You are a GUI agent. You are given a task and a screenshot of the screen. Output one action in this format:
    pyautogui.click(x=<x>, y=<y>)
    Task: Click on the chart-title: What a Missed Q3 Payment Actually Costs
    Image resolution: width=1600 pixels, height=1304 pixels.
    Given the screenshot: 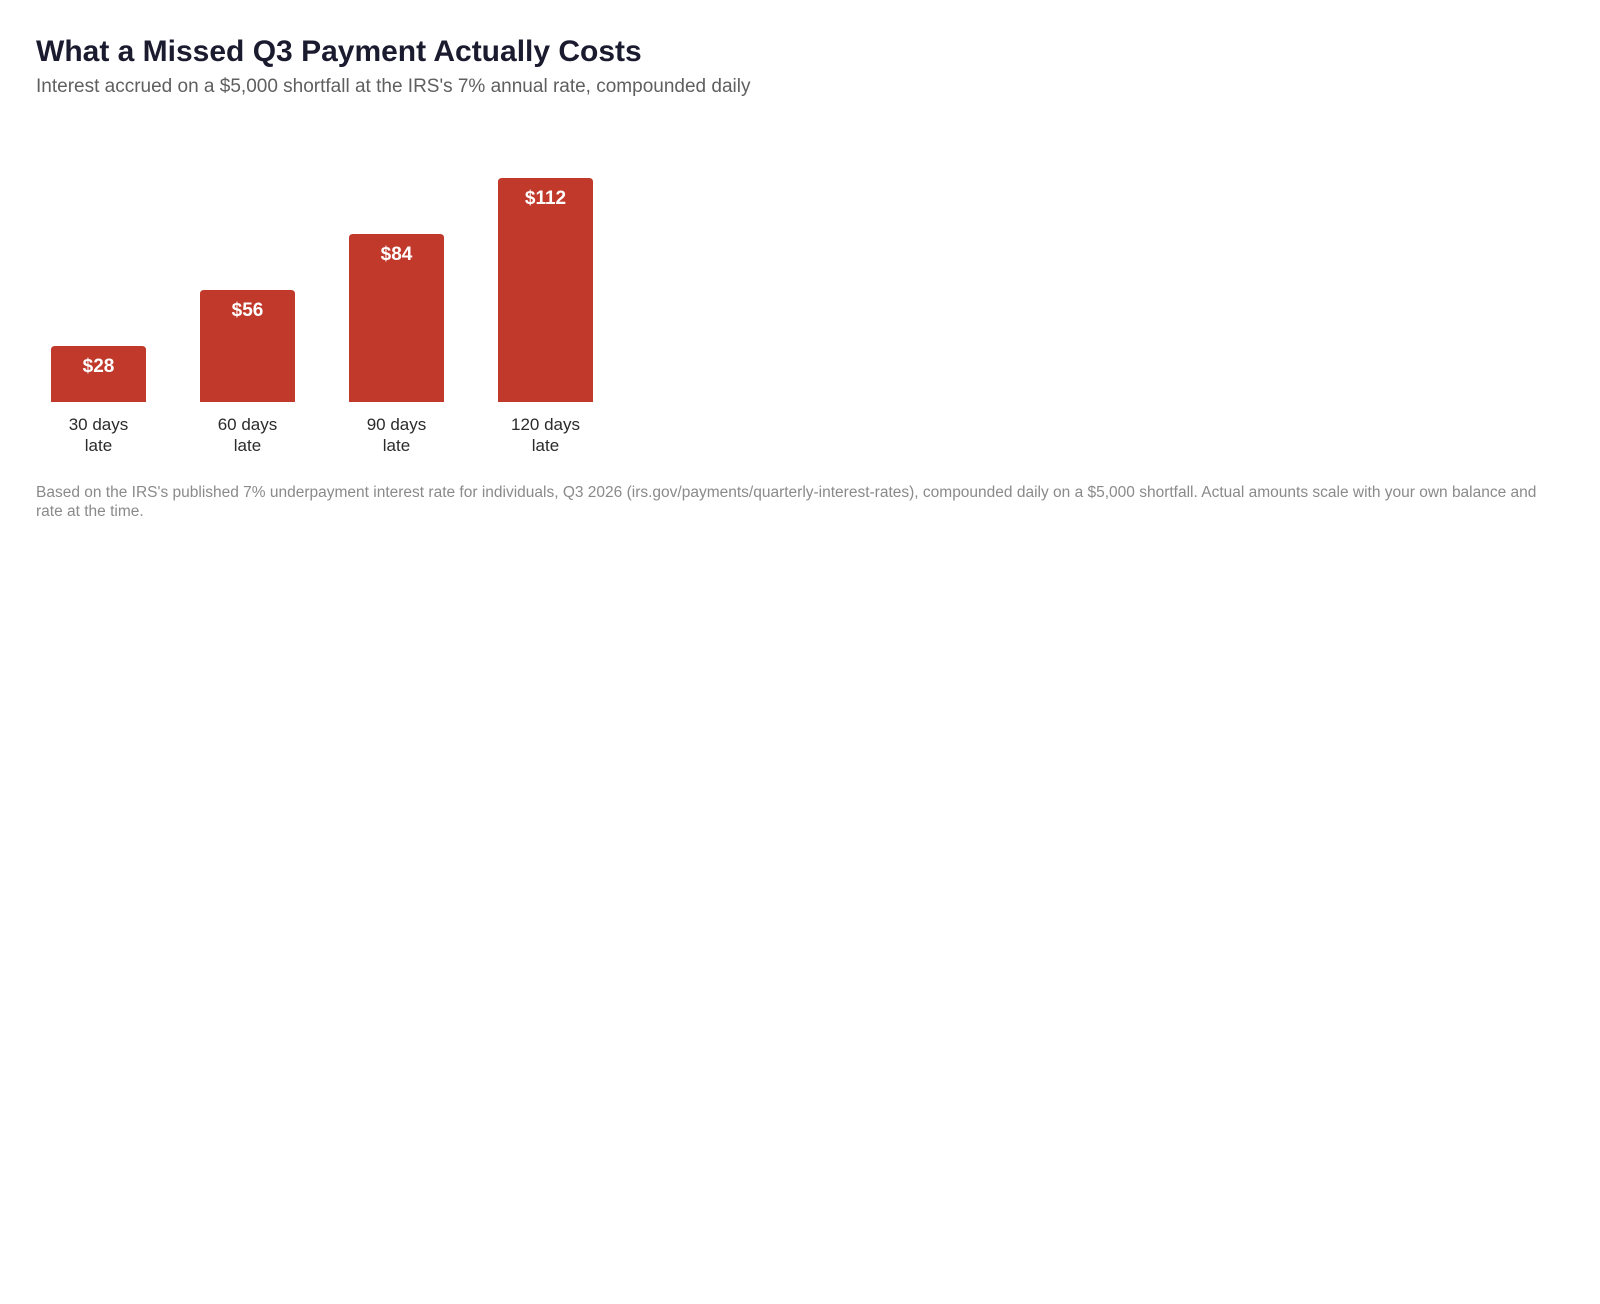 What is the action you would take?
    pyautogui.click(x=339, y=51)
    